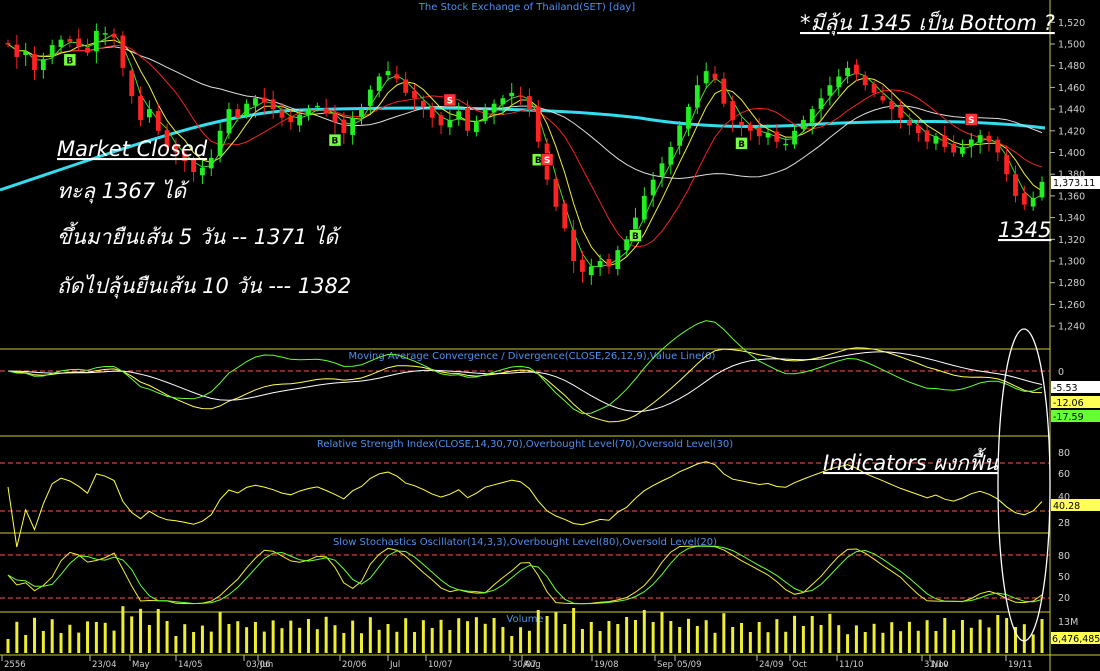  I want to click on price-tick-label: 1,320, so click(1071, 240).